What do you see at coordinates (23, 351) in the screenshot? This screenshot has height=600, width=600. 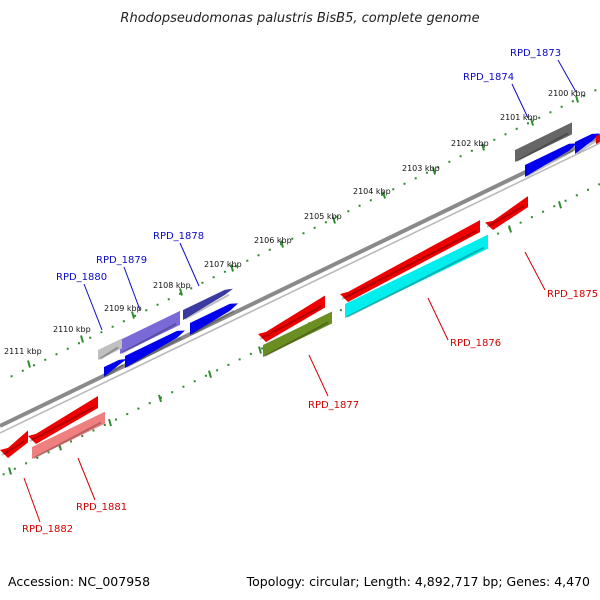 I see `tick-label: 2111 kbp` at bounding box center [23, 351].